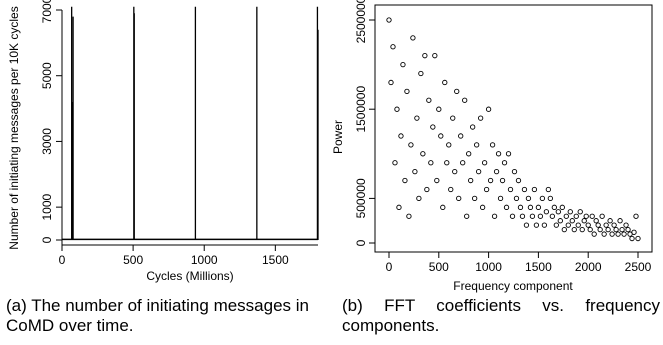 Image resolution: width=663 pixels, height=345 pixels. Describe the element at coordinates (361, 109) in the screenshot. I see `chart-b-y-tick-label: 1500000` at that location.